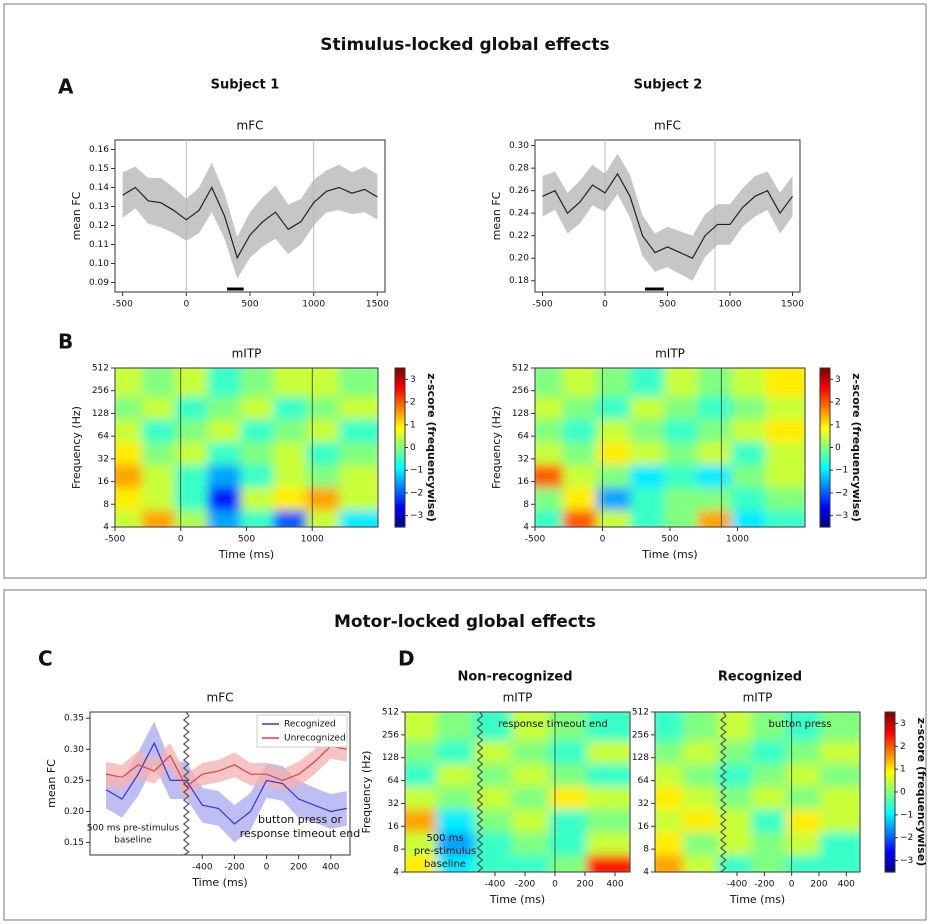 The image size is (930, 924). What do you see at coordinates (514, 677) in the screenshot?
I see `column-title: Non-recognized` at bounding box center [514, 677].